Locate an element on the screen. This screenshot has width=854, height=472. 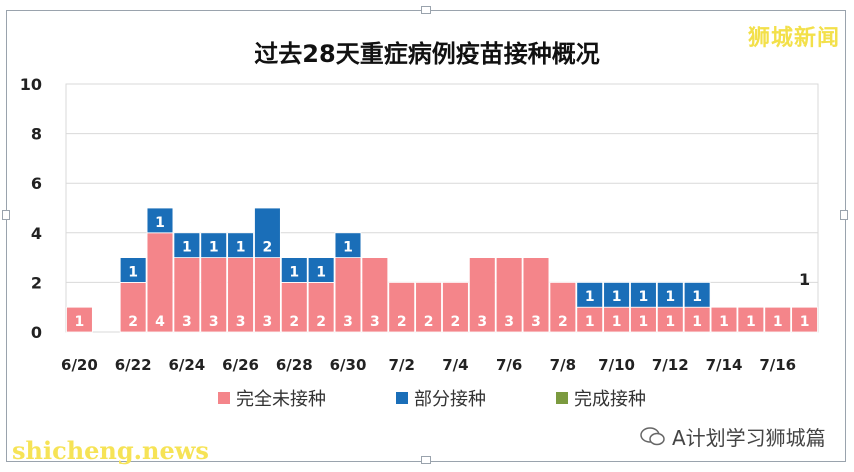
footer-account-name: A计划学习狮城篇 is located at coordinates (749, 438).